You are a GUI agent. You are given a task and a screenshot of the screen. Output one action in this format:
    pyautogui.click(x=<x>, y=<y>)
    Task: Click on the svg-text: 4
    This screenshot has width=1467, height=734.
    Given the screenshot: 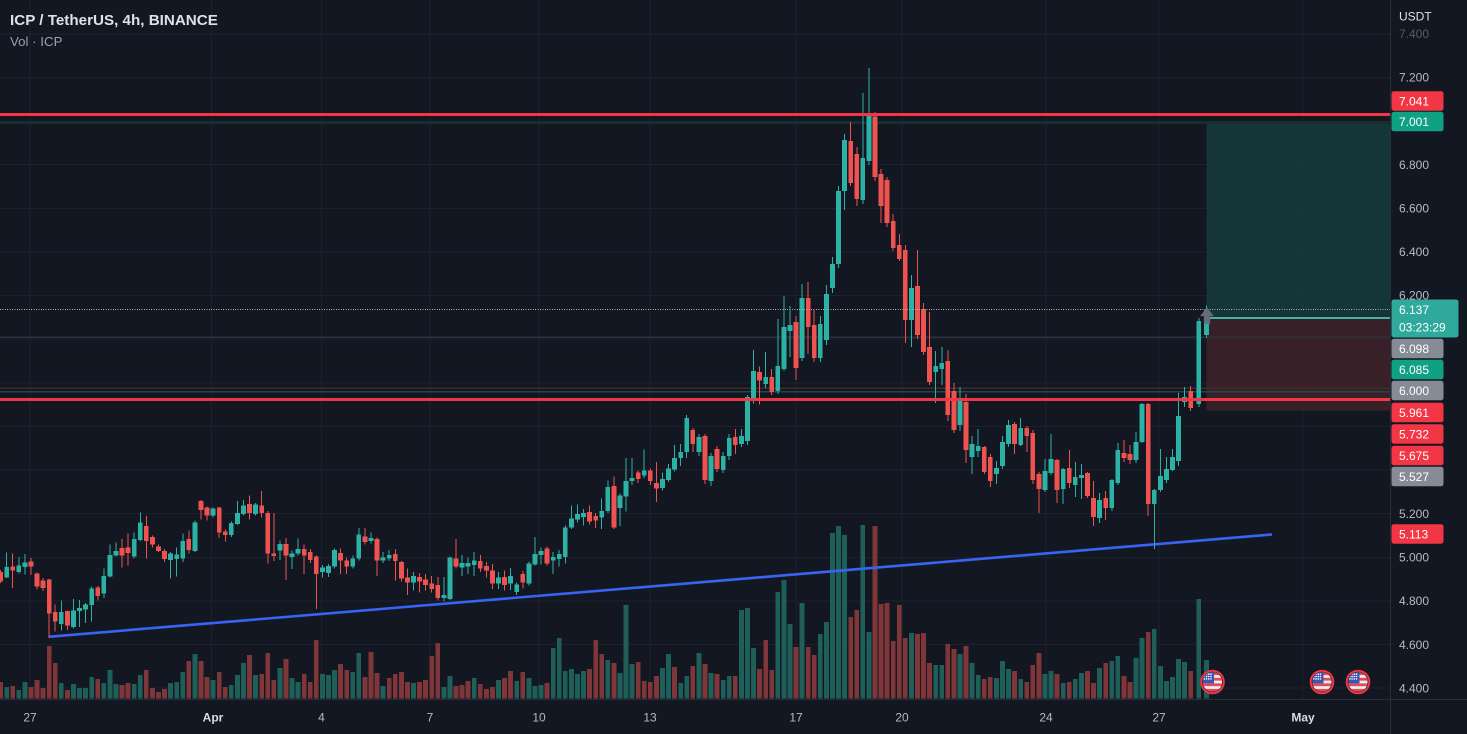 What is the action you would take?
    pyautogui.click(x=321, y=718)
    